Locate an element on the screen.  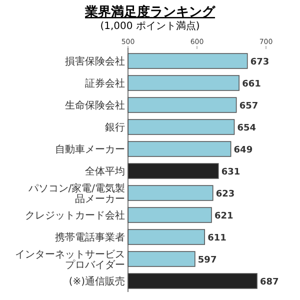
y-tick-label: 生命保険会社 is located at coordinates (95, 106).